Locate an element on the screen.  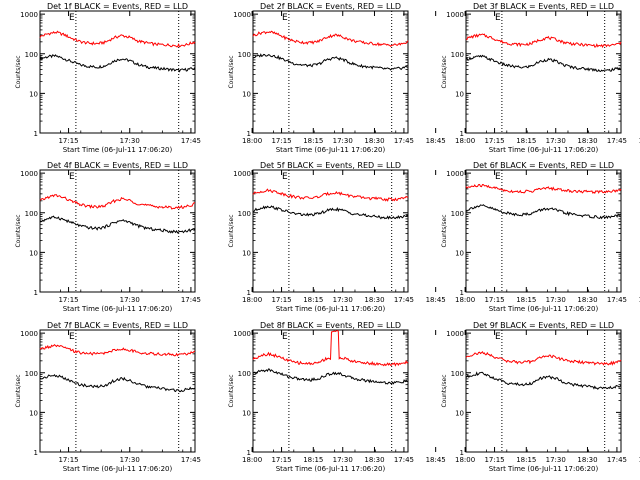
panel-title: Det 8f BLACK = Events, RED = LLD is located at coordinates (330, 325).